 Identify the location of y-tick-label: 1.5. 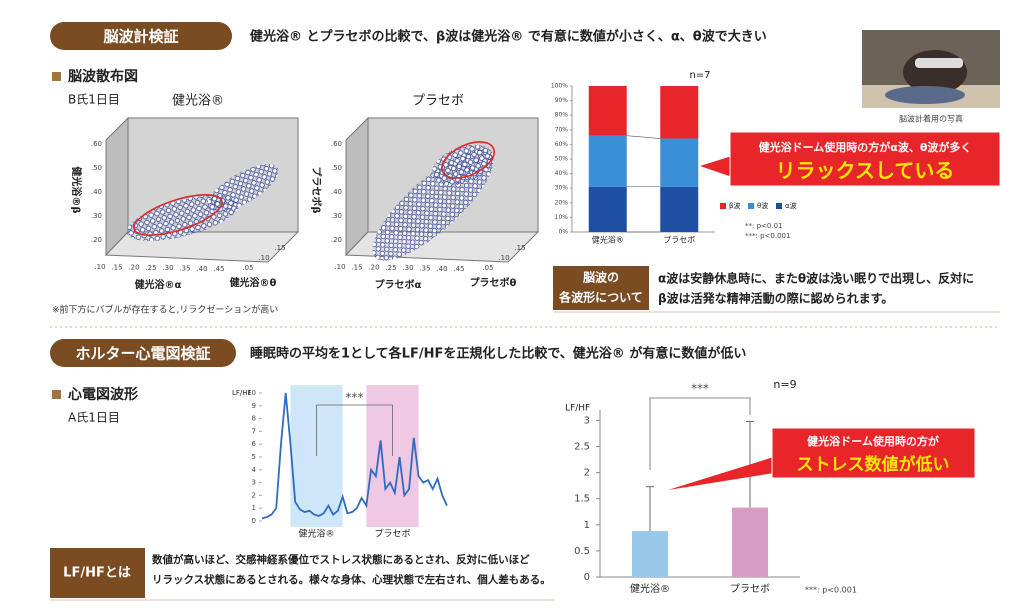
(582, 499).